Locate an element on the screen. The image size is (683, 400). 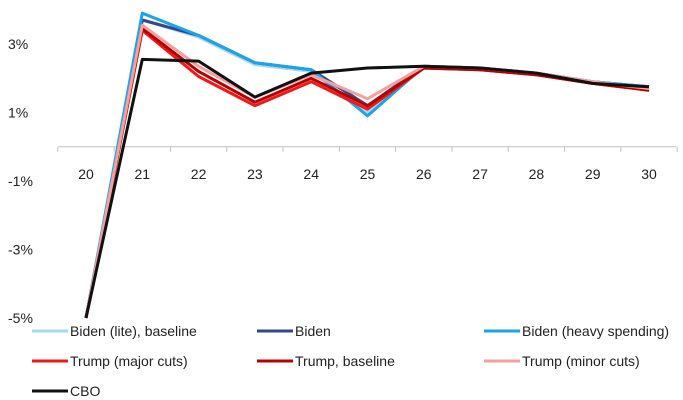
legend-label: Trump (major cuts) is located at coordinates (129, 361).